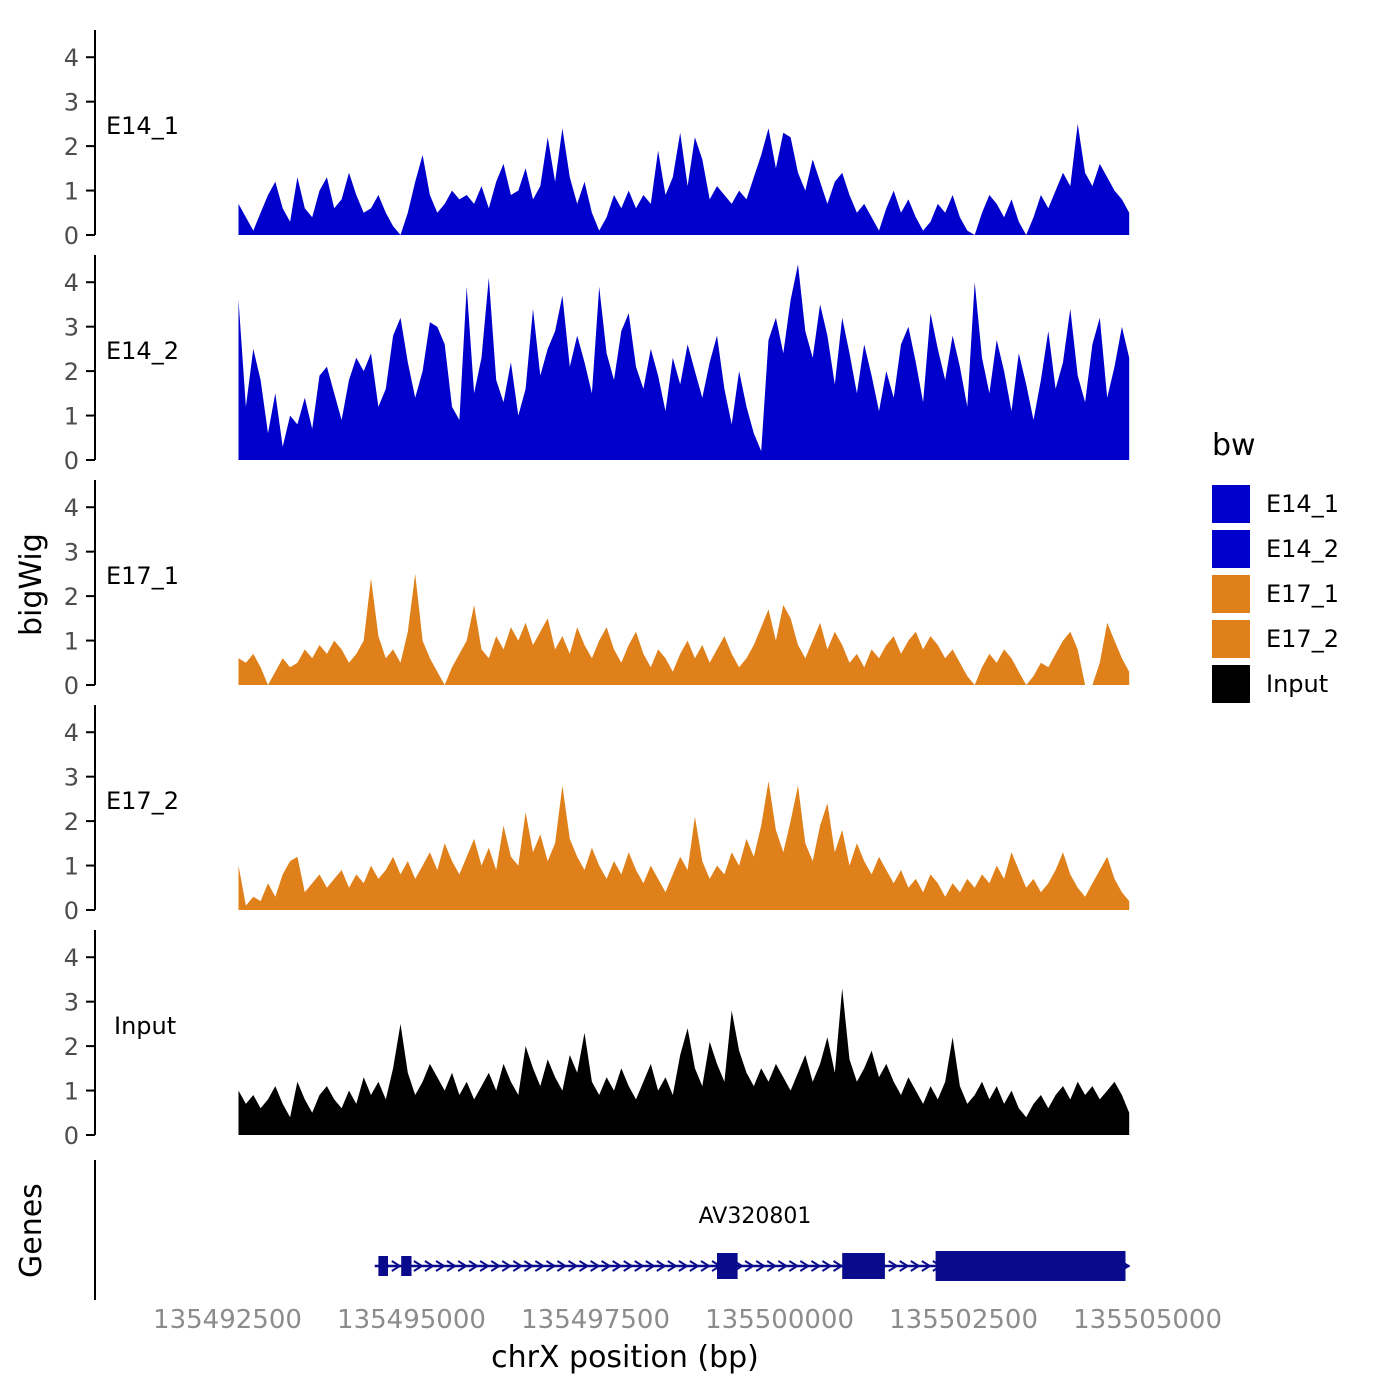  I want to click on x-axis-title: chrX position (bp), so click(625, 1357).